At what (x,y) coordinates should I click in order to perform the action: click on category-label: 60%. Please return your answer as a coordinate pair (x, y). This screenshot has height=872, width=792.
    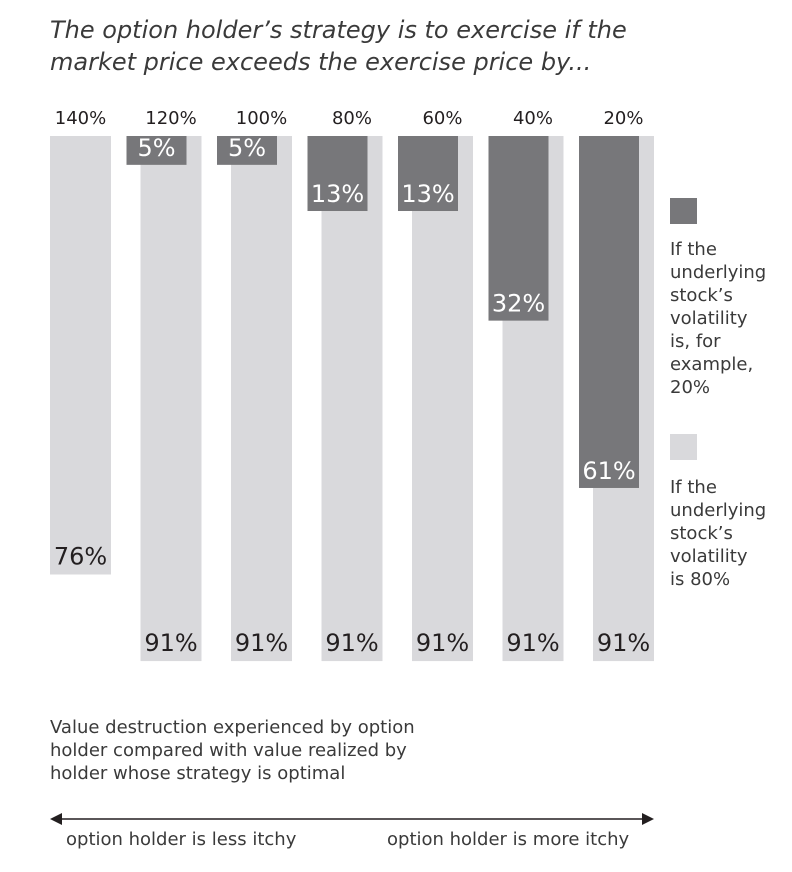
    Looking at the image, I should click on (442, 118).